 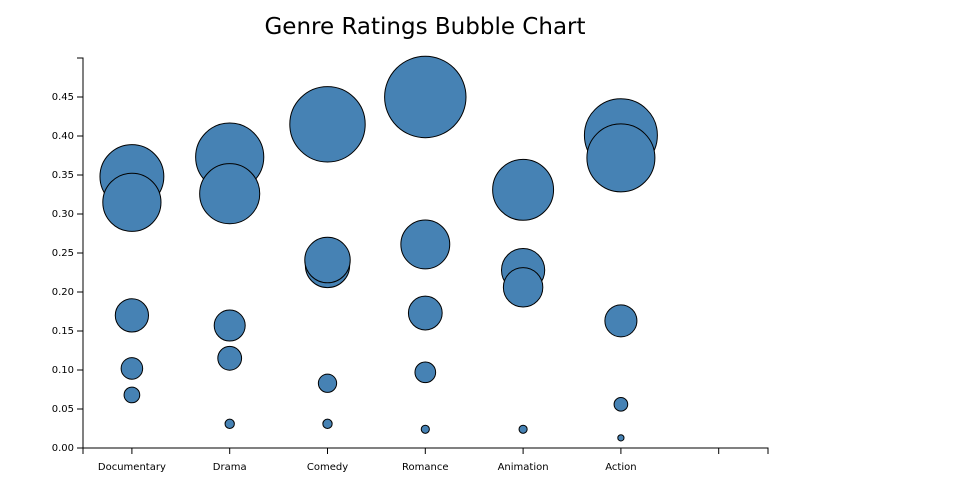 What do you see at coordinates (132, 467) in the screenshot?
I see `x-tick-label: Documentary` at bounding box center [132, 467].